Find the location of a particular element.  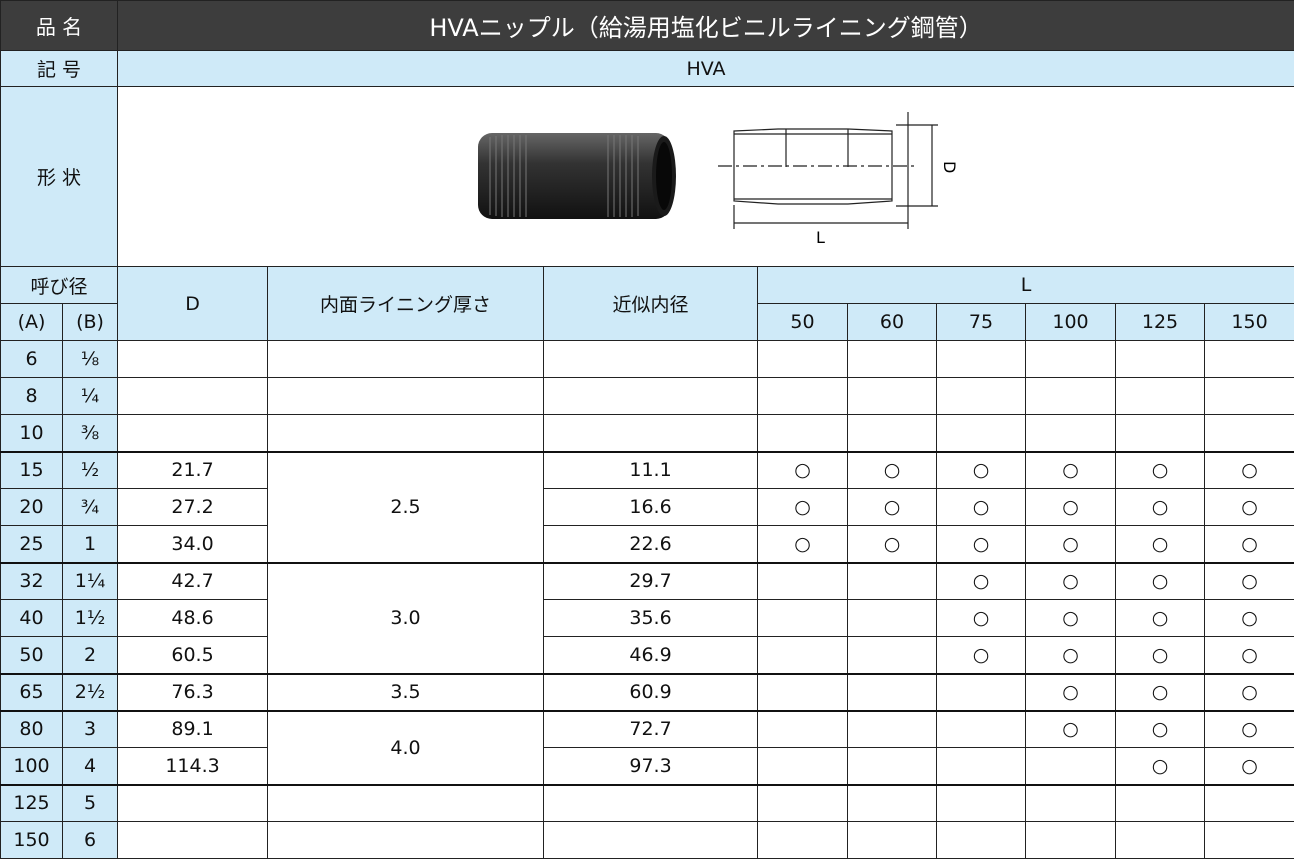

row: 125 5 is located at coordinates (647, 802).